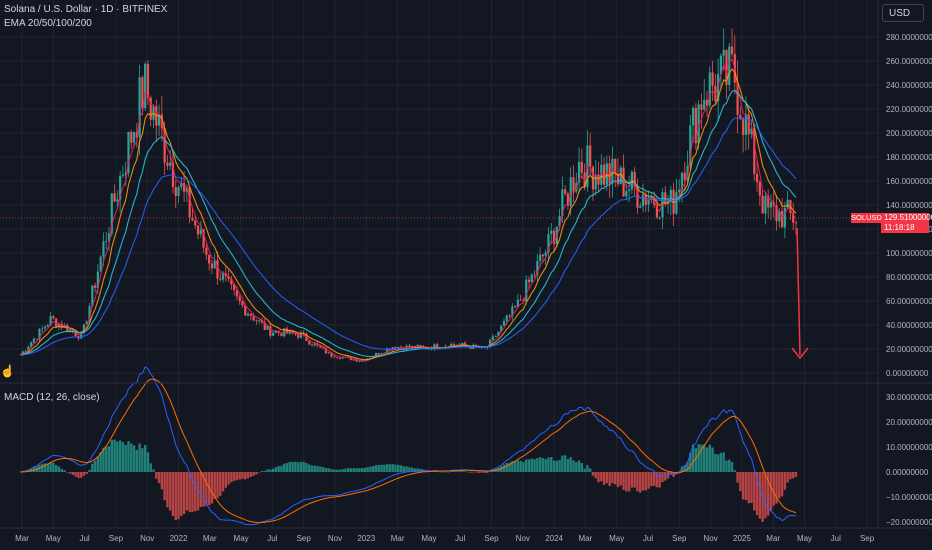 The width and height of the screenshot is (932, 550). I want to click on price-tick-label: 180.00000000, so click(909, 157).